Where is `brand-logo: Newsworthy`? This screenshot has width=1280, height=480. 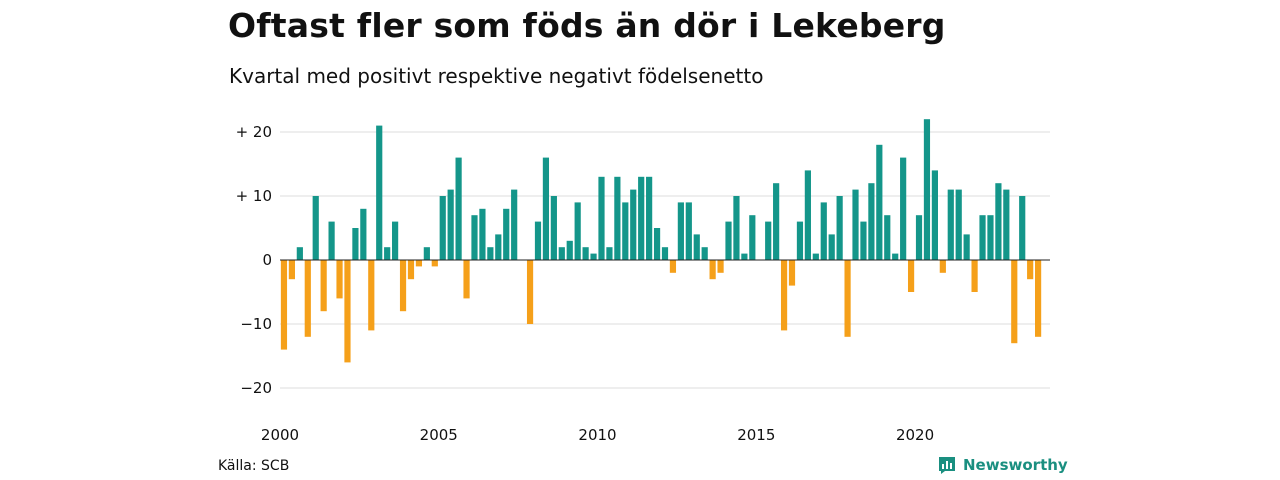
brand-logo: Newsworthy is located at coordinates (1002, 465).